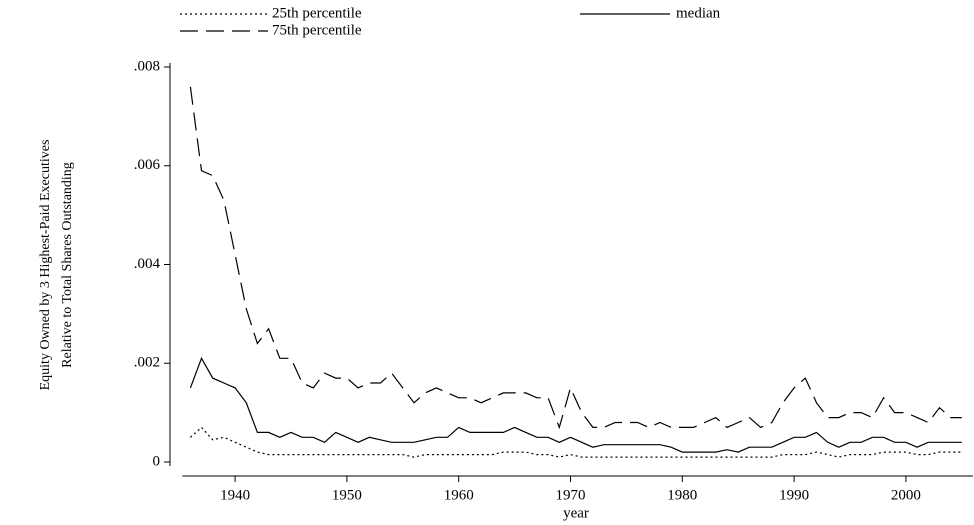 Image resolution: width=974 pixels, height=525 pixels. I want to click on legend-label: median, so click(698, 13).